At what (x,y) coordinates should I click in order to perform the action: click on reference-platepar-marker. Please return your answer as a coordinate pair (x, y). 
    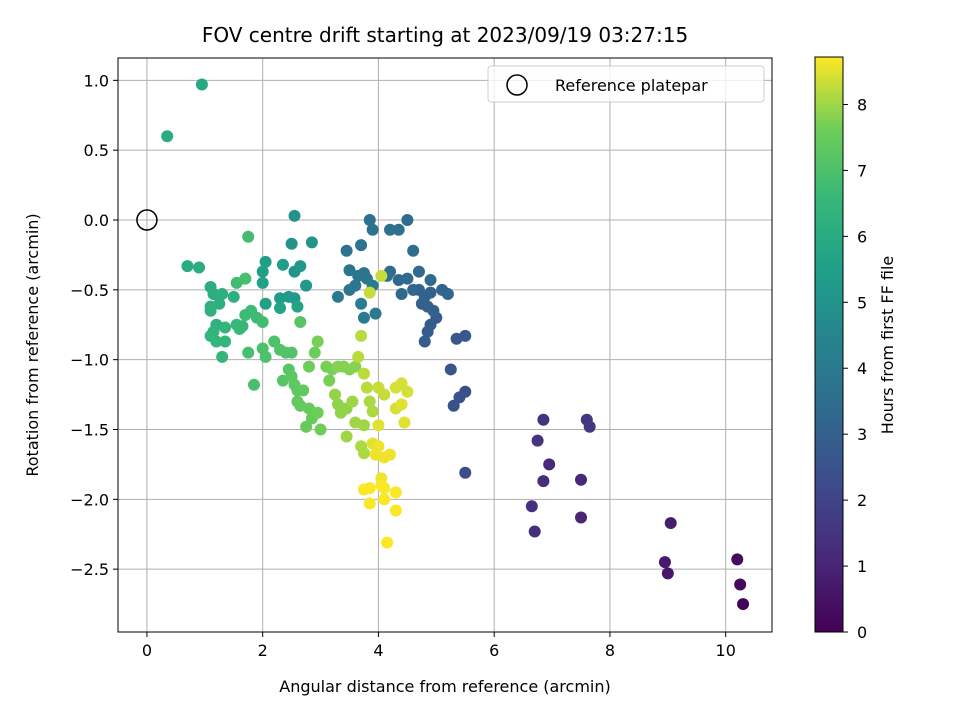
    Looking at the image, I should click on (147, 220).